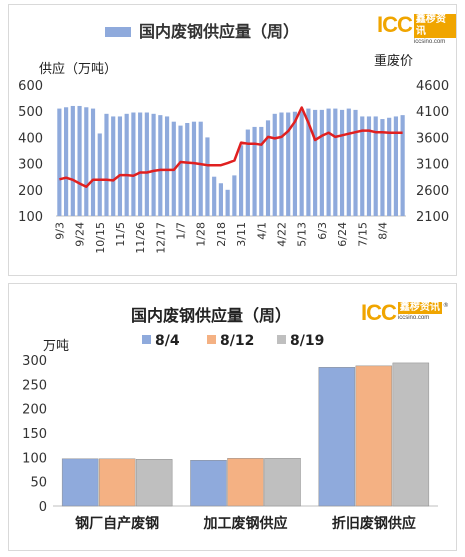 The height and width of the screenshot is (557, 465). What do you see at coordinates (261, 231) in the screenshot?
I see `x-tick-label: 4/1` at bounding box center [261, 231].